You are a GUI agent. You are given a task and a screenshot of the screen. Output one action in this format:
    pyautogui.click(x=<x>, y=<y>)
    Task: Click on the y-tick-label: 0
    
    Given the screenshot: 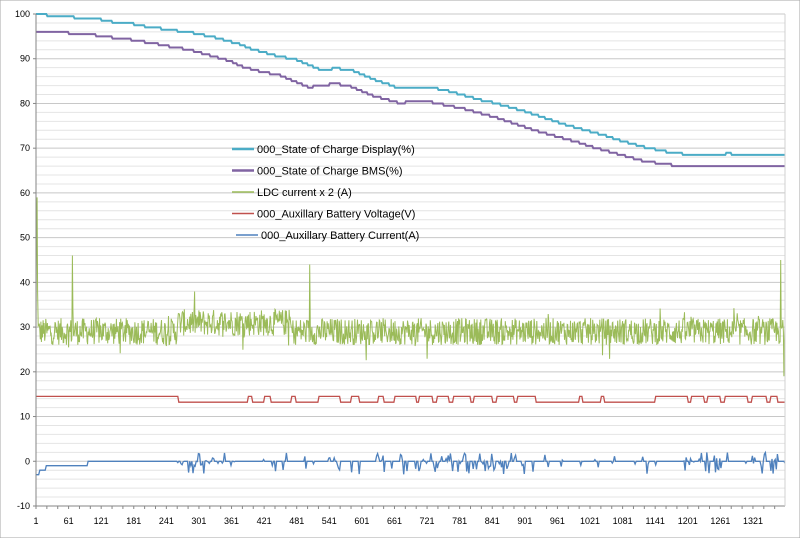 What is the action you would take?
    pyautogui.click(x=27, y=461)
    